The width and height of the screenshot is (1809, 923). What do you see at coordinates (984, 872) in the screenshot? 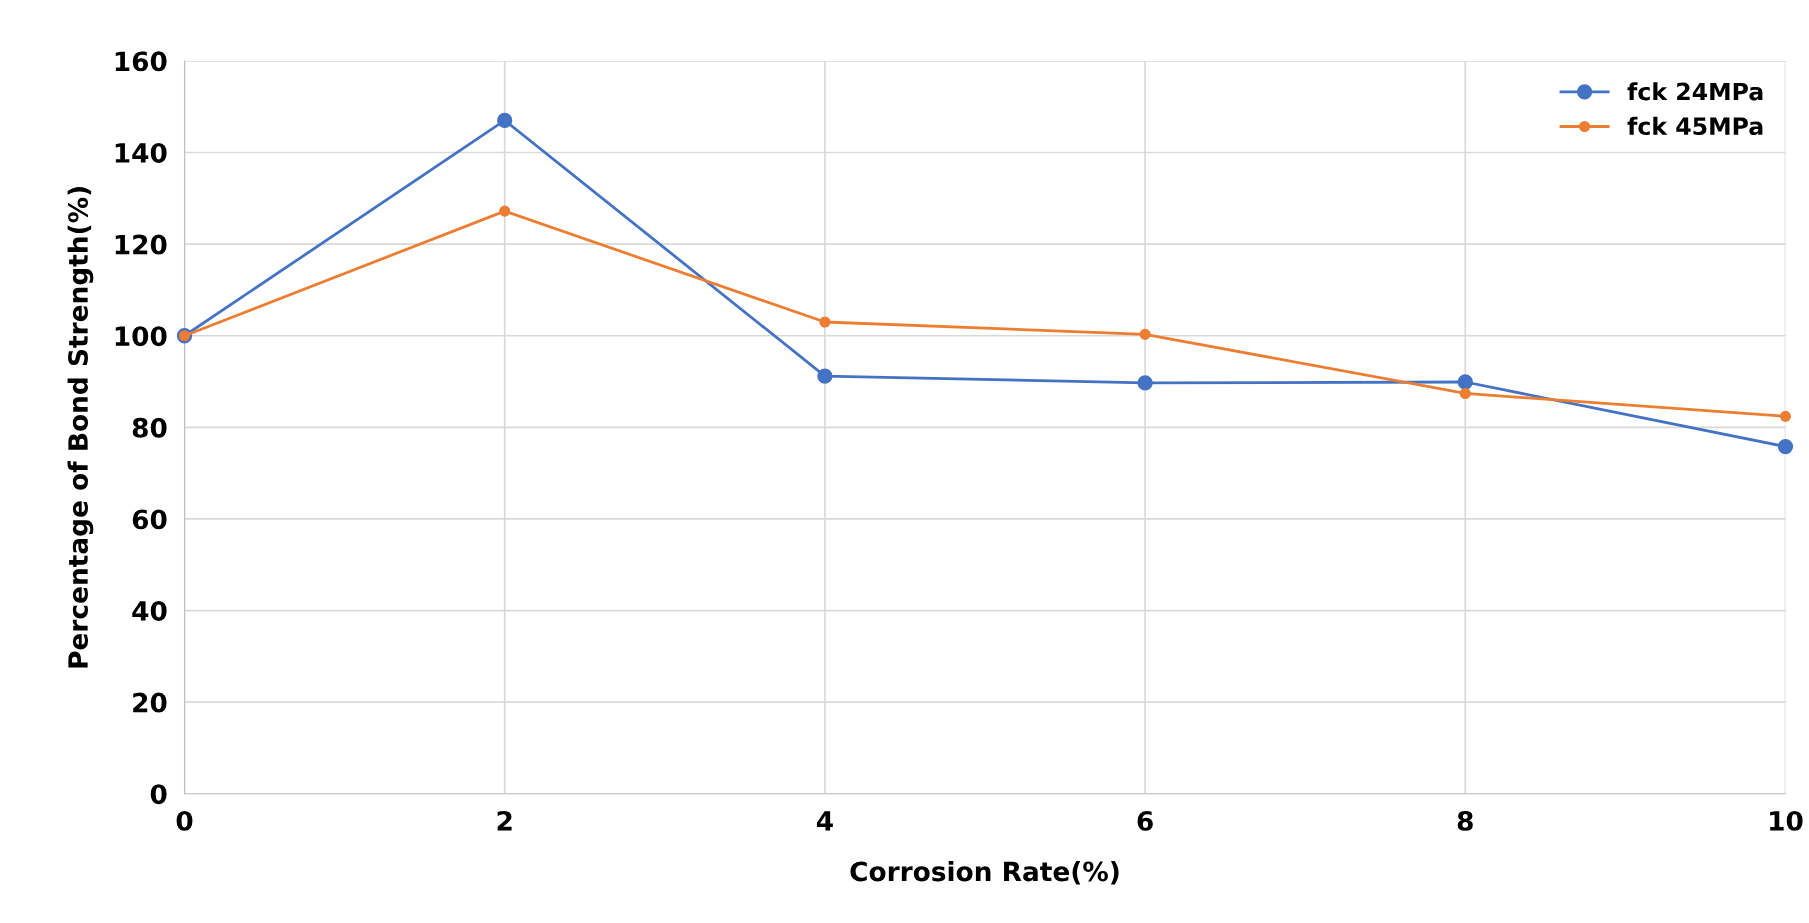
I see `x-axis-title: Corrosion Rate(%)` at bounding box center [984, 872].